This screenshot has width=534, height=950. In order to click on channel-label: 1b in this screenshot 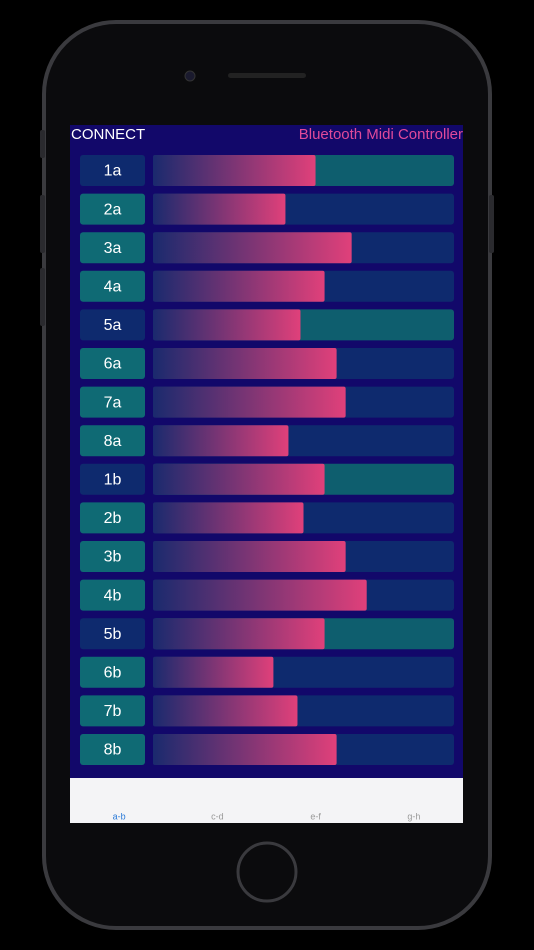, I will do `click(113, 480)`.